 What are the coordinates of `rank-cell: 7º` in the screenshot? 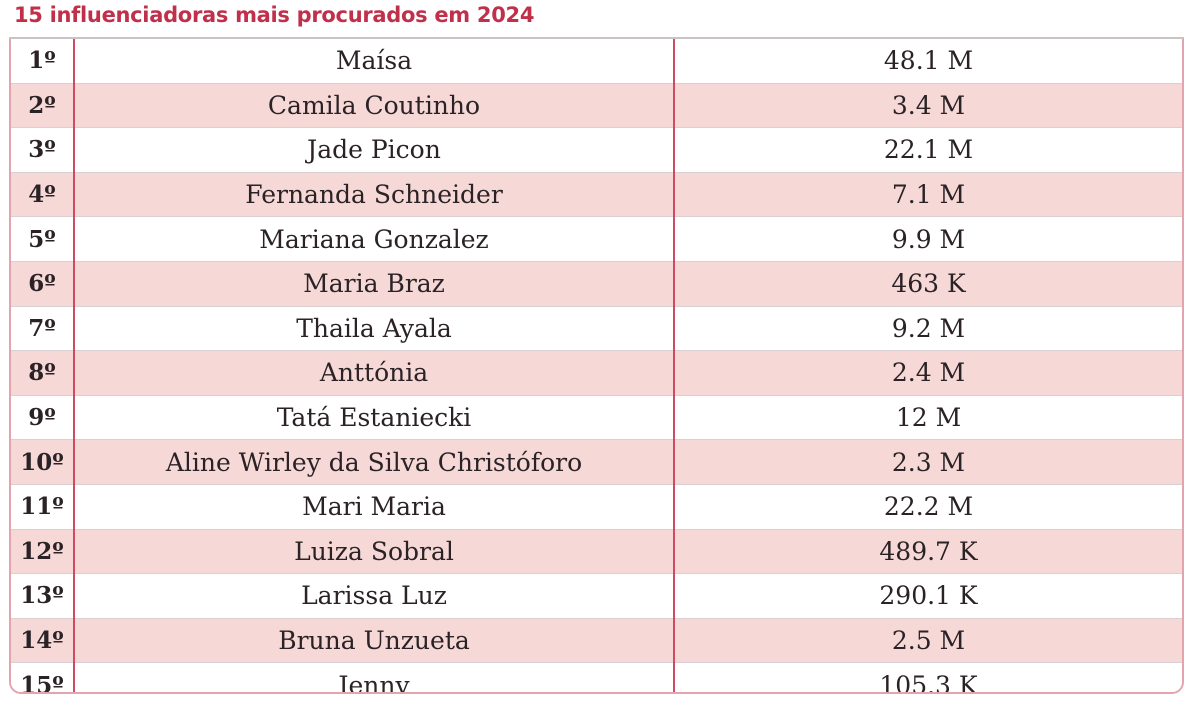 It's located at (43, 329).